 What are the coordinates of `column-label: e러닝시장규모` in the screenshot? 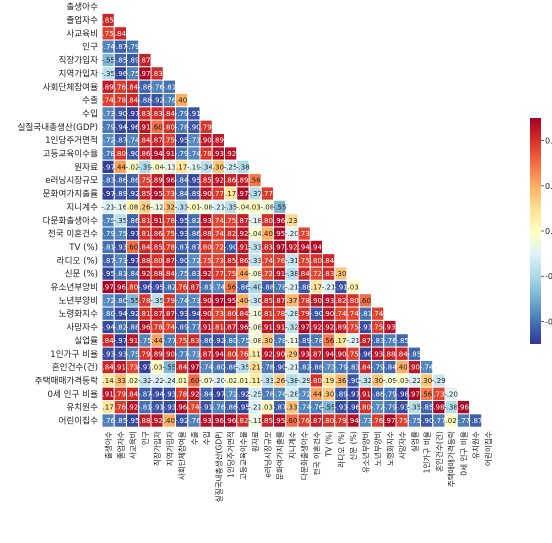 It's located at (267, 454).